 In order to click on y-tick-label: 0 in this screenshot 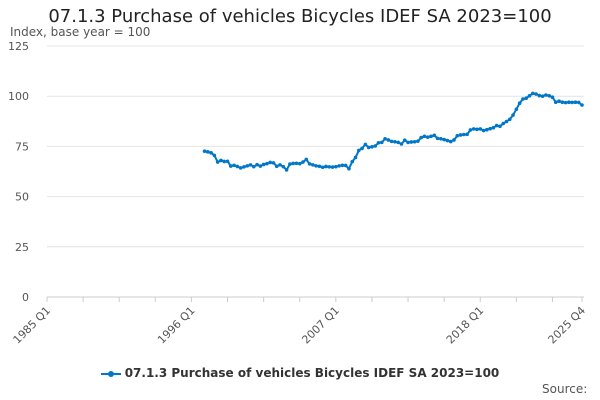, I will do `click(25, 297)`.